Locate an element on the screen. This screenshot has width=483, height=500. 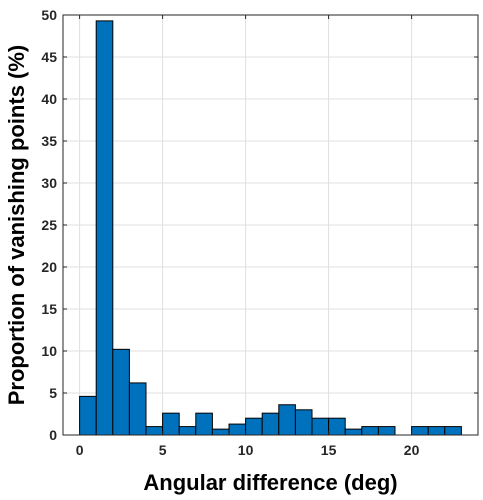
x-tick-label: 15 is located at coordinates (329, 450).